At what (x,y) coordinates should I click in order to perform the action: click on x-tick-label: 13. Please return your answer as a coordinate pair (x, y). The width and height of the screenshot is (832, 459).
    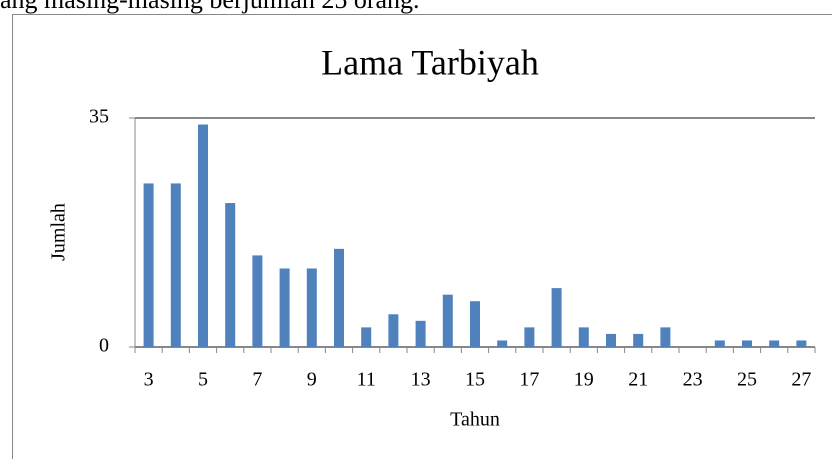
    Looking at the image, I should click on (421, 380).